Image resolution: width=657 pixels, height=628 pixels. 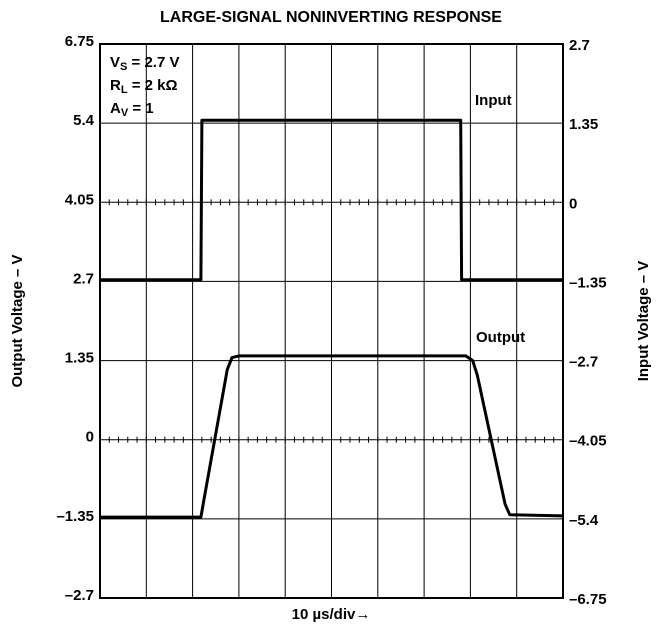 I want to click on y2-tick-label: 1.35, so click(x=583, y=124).